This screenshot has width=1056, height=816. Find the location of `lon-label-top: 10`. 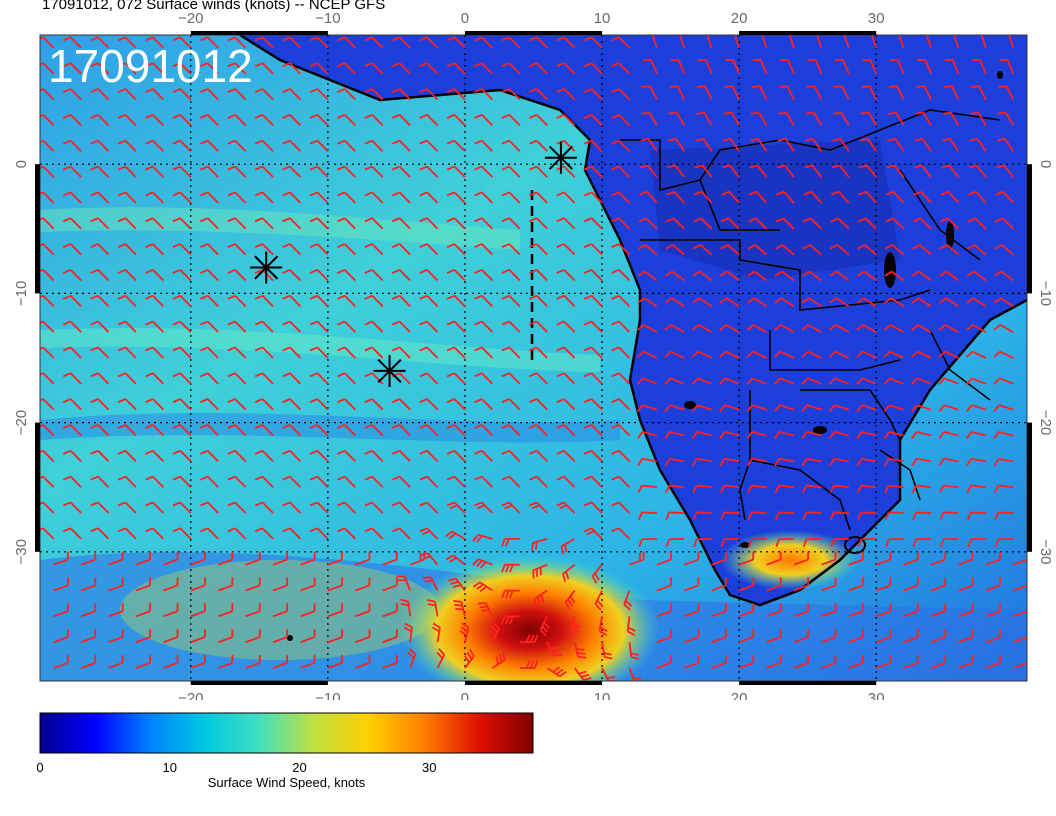

lon-label-top: 10 is located at coordinates (602, 18).